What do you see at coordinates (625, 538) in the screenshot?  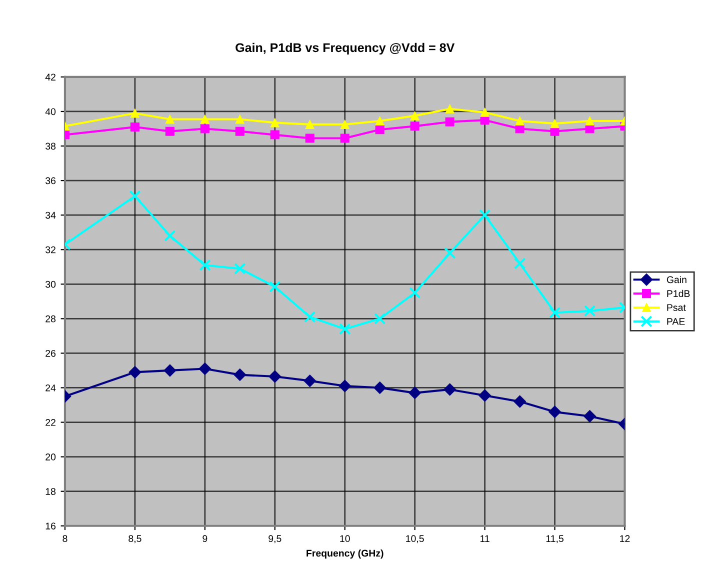 I see `x-tick-label: 12` at bounding box center [625, 538].